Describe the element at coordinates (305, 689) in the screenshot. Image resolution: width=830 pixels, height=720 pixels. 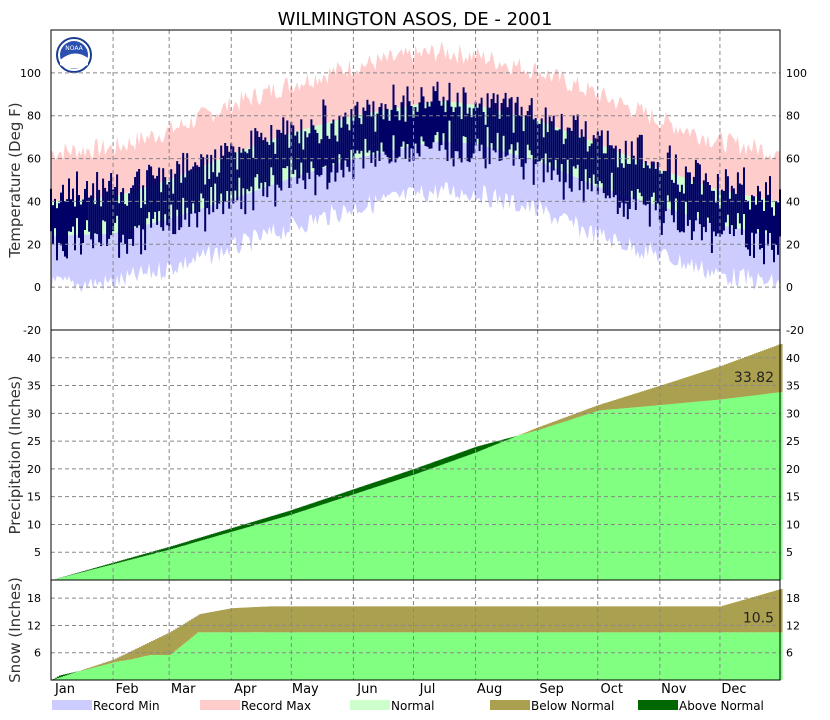
I see `month-label: May` at that location.